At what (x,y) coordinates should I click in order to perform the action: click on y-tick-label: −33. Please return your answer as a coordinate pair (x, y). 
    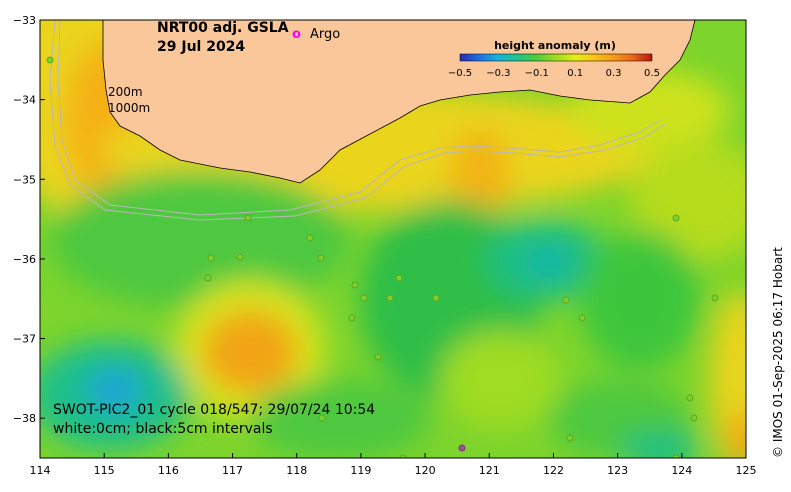
    Looking at the image, I should click on (24, 20).